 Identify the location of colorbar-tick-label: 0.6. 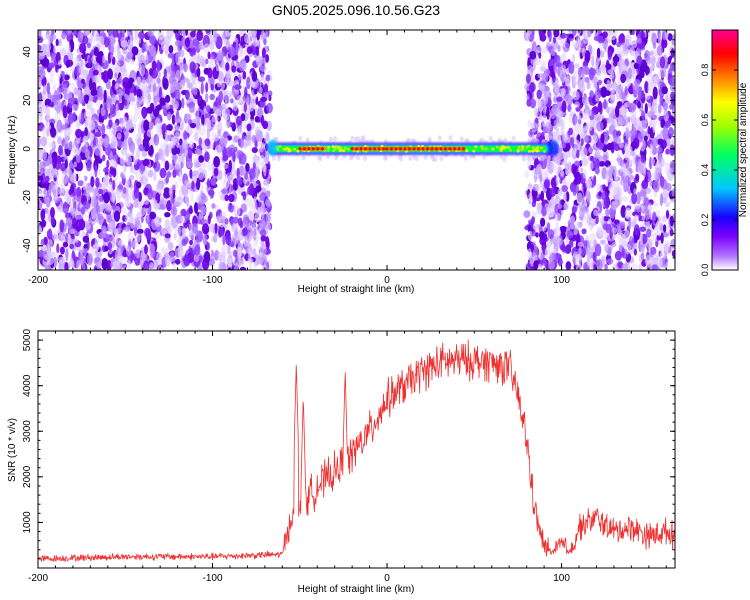
(705, 120).